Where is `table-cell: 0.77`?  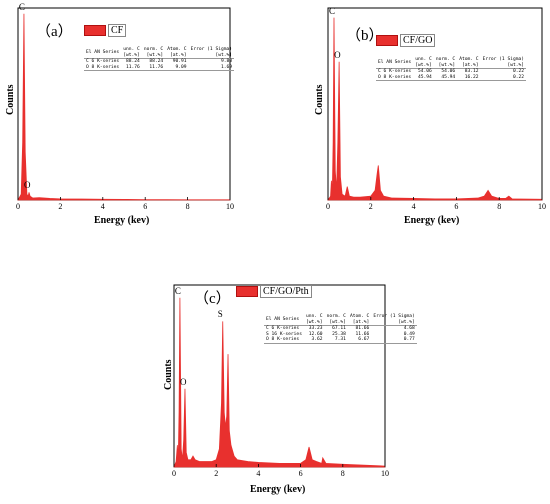
table-cell: 0.77 is located at coordinates (409, 339).